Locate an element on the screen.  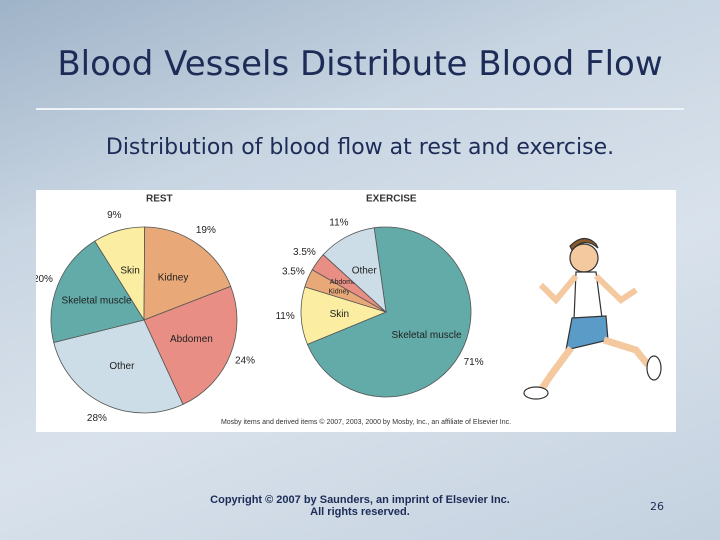
pie-title: REST is located at coordinates (159, 199).